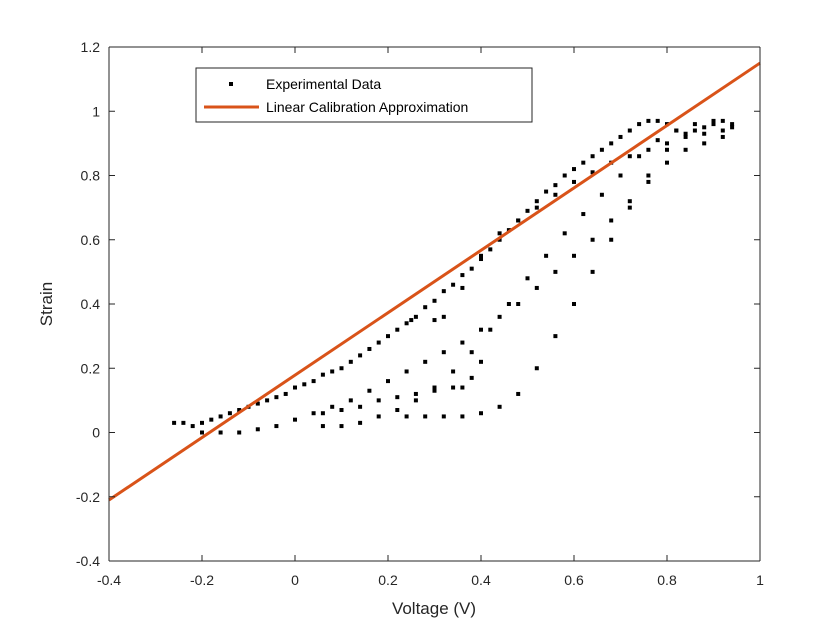  I want to click on x-axis-label: Voltage (V), so click(434, 608).